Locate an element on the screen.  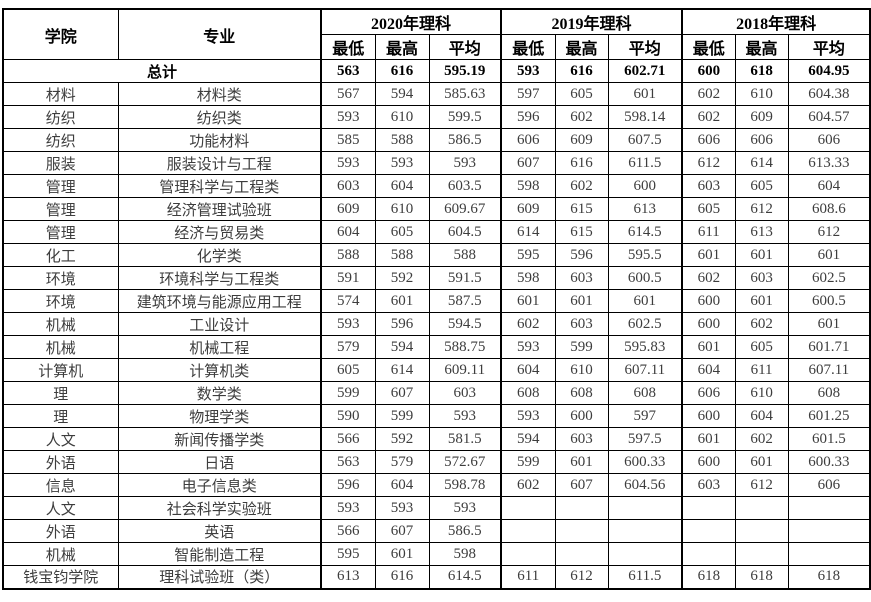
col-header-year-2019: 2019年理科 is located at coordinates (591, 21).